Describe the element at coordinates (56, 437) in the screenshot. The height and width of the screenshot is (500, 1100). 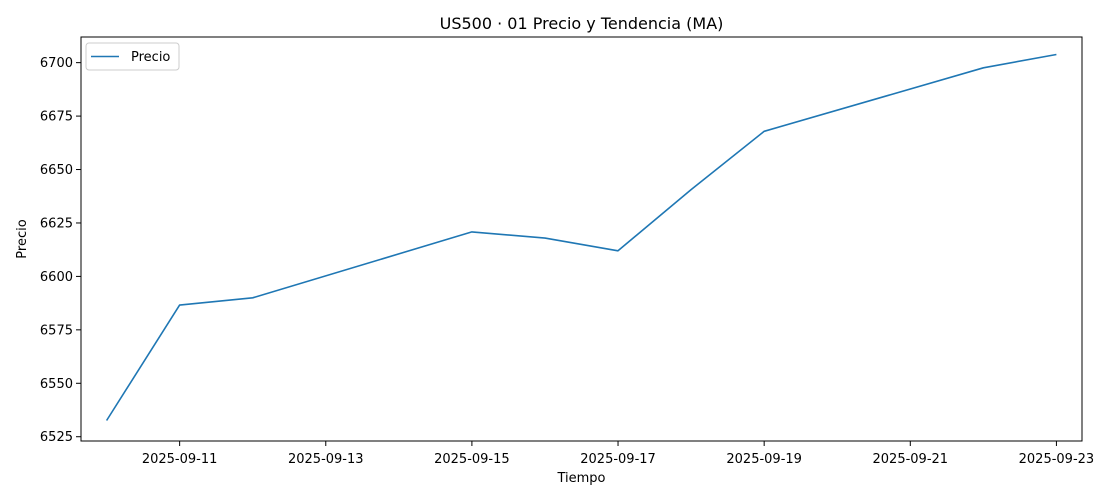
I see `y-tick-label: 6525` at that location.